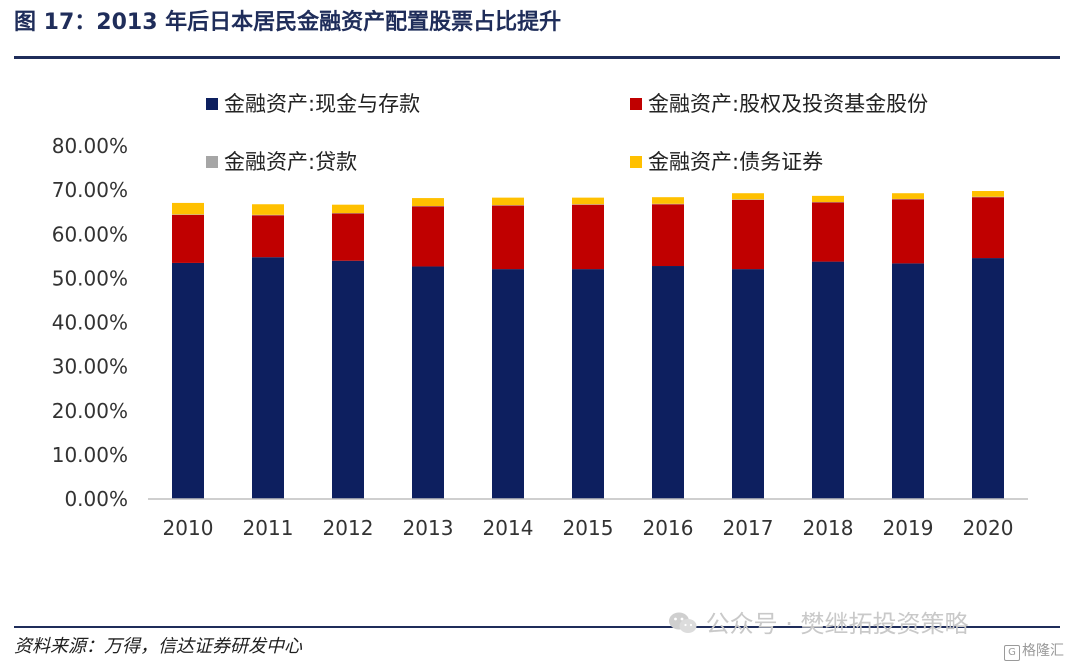  I want to click on wechat-icon, so click(683, 622).